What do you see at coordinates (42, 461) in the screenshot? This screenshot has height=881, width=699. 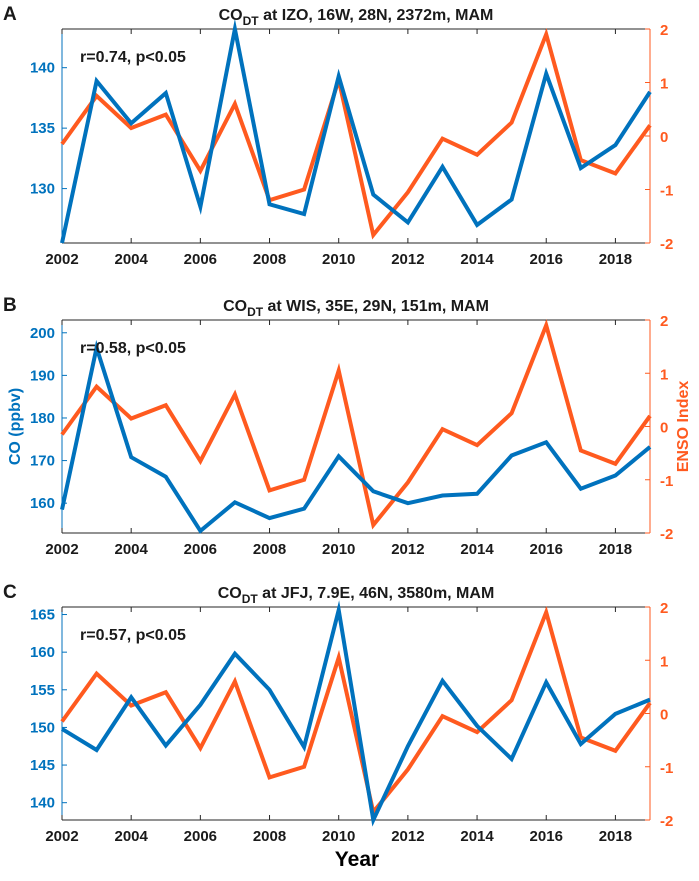 I see `left-tick-label: 170` at bounding box center [42, 461].